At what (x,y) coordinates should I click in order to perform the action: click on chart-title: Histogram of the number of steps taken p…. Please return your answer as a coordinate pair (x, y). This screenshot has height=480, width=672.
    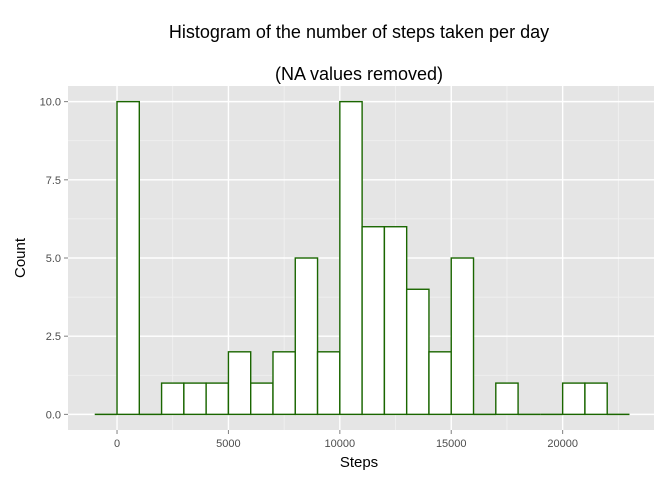
    Looking at the image, I should click on (359, 32).